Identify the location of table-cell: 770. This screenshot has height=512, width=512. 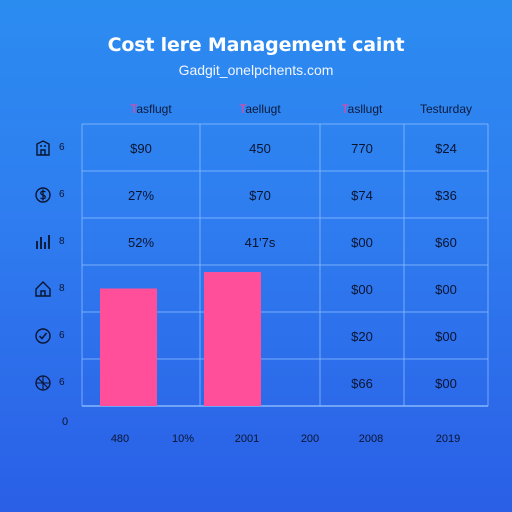
(362, 148).